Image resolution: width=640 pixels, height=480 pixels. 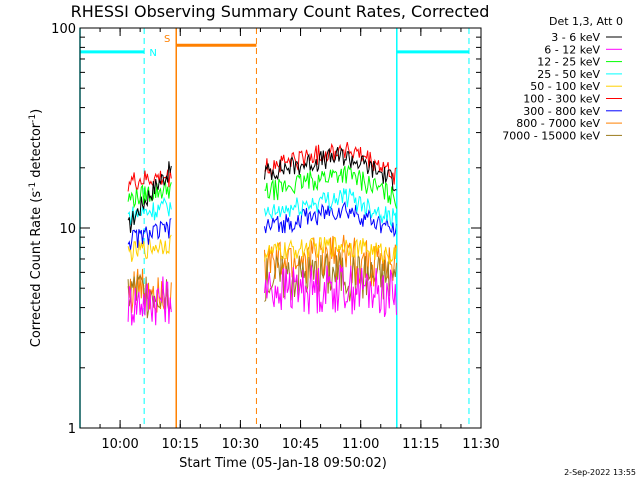 I want to click on x-tick-label: 10:45, so click(x=300, y=444).